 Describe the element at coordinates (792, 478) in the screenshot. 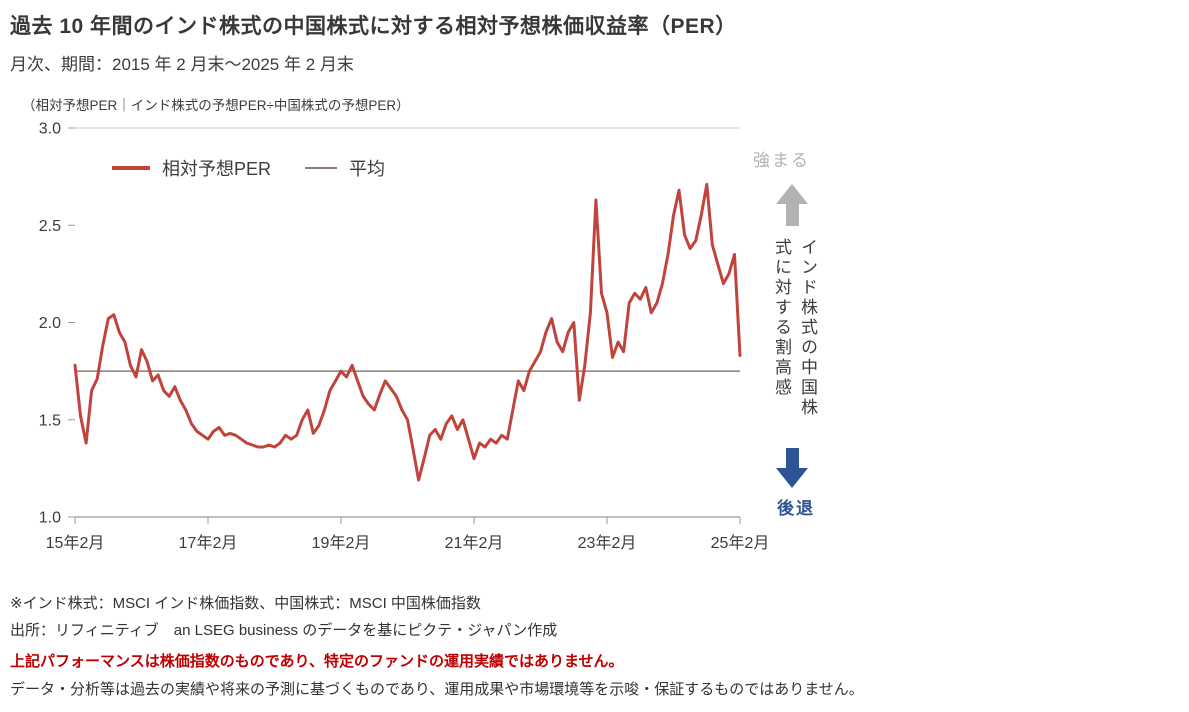

I see `down-arrow-head` at that location.